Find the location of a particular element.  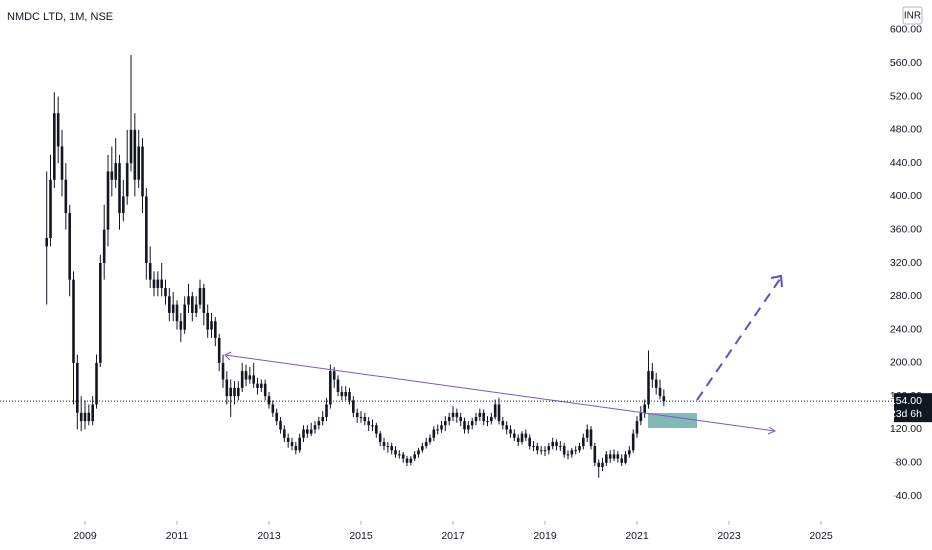

y-tick-label: 360.00 is located at coordinates (906, 229).